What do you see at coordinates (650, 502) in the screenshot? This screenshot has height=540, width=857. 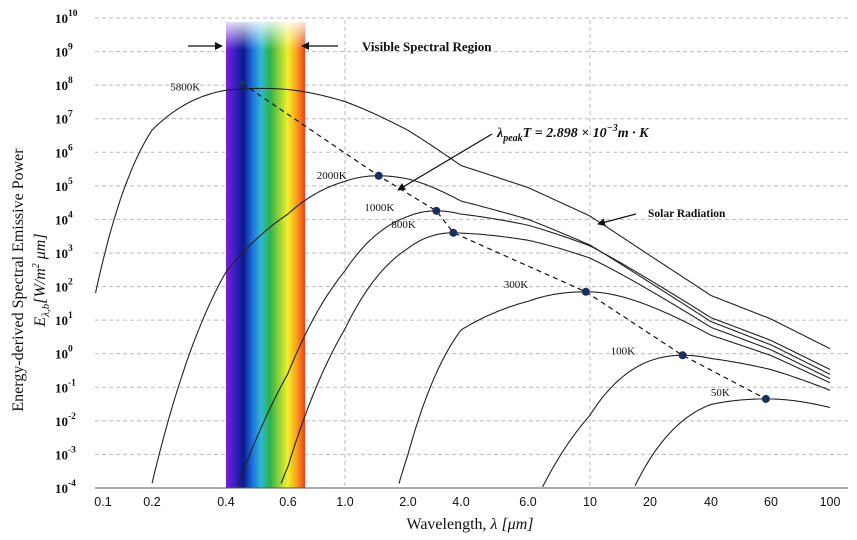 I see `x-tick-9: 20` at bounding box center [650, 502].